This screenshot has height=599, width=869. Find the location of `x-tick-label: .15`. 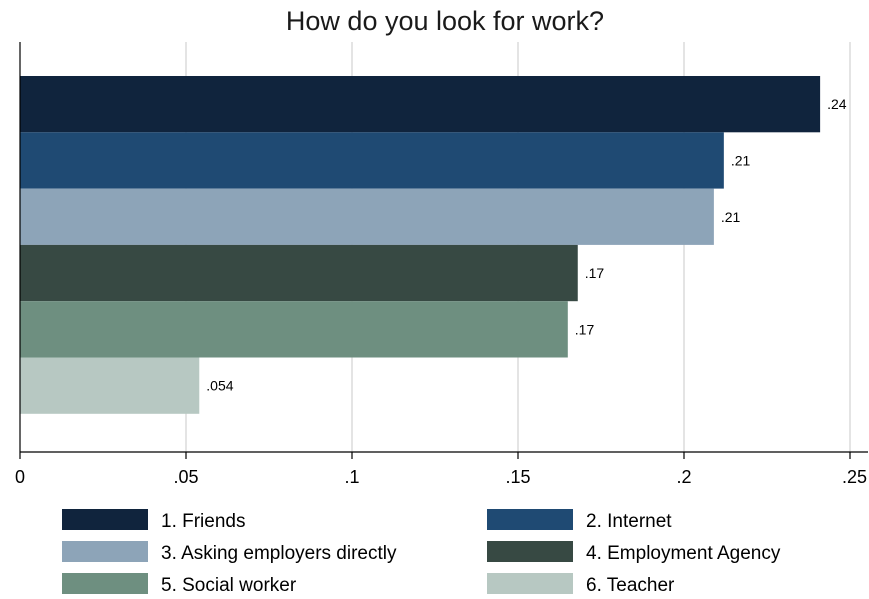

x-tick-label: .15 is located at coordinates (517, 477).